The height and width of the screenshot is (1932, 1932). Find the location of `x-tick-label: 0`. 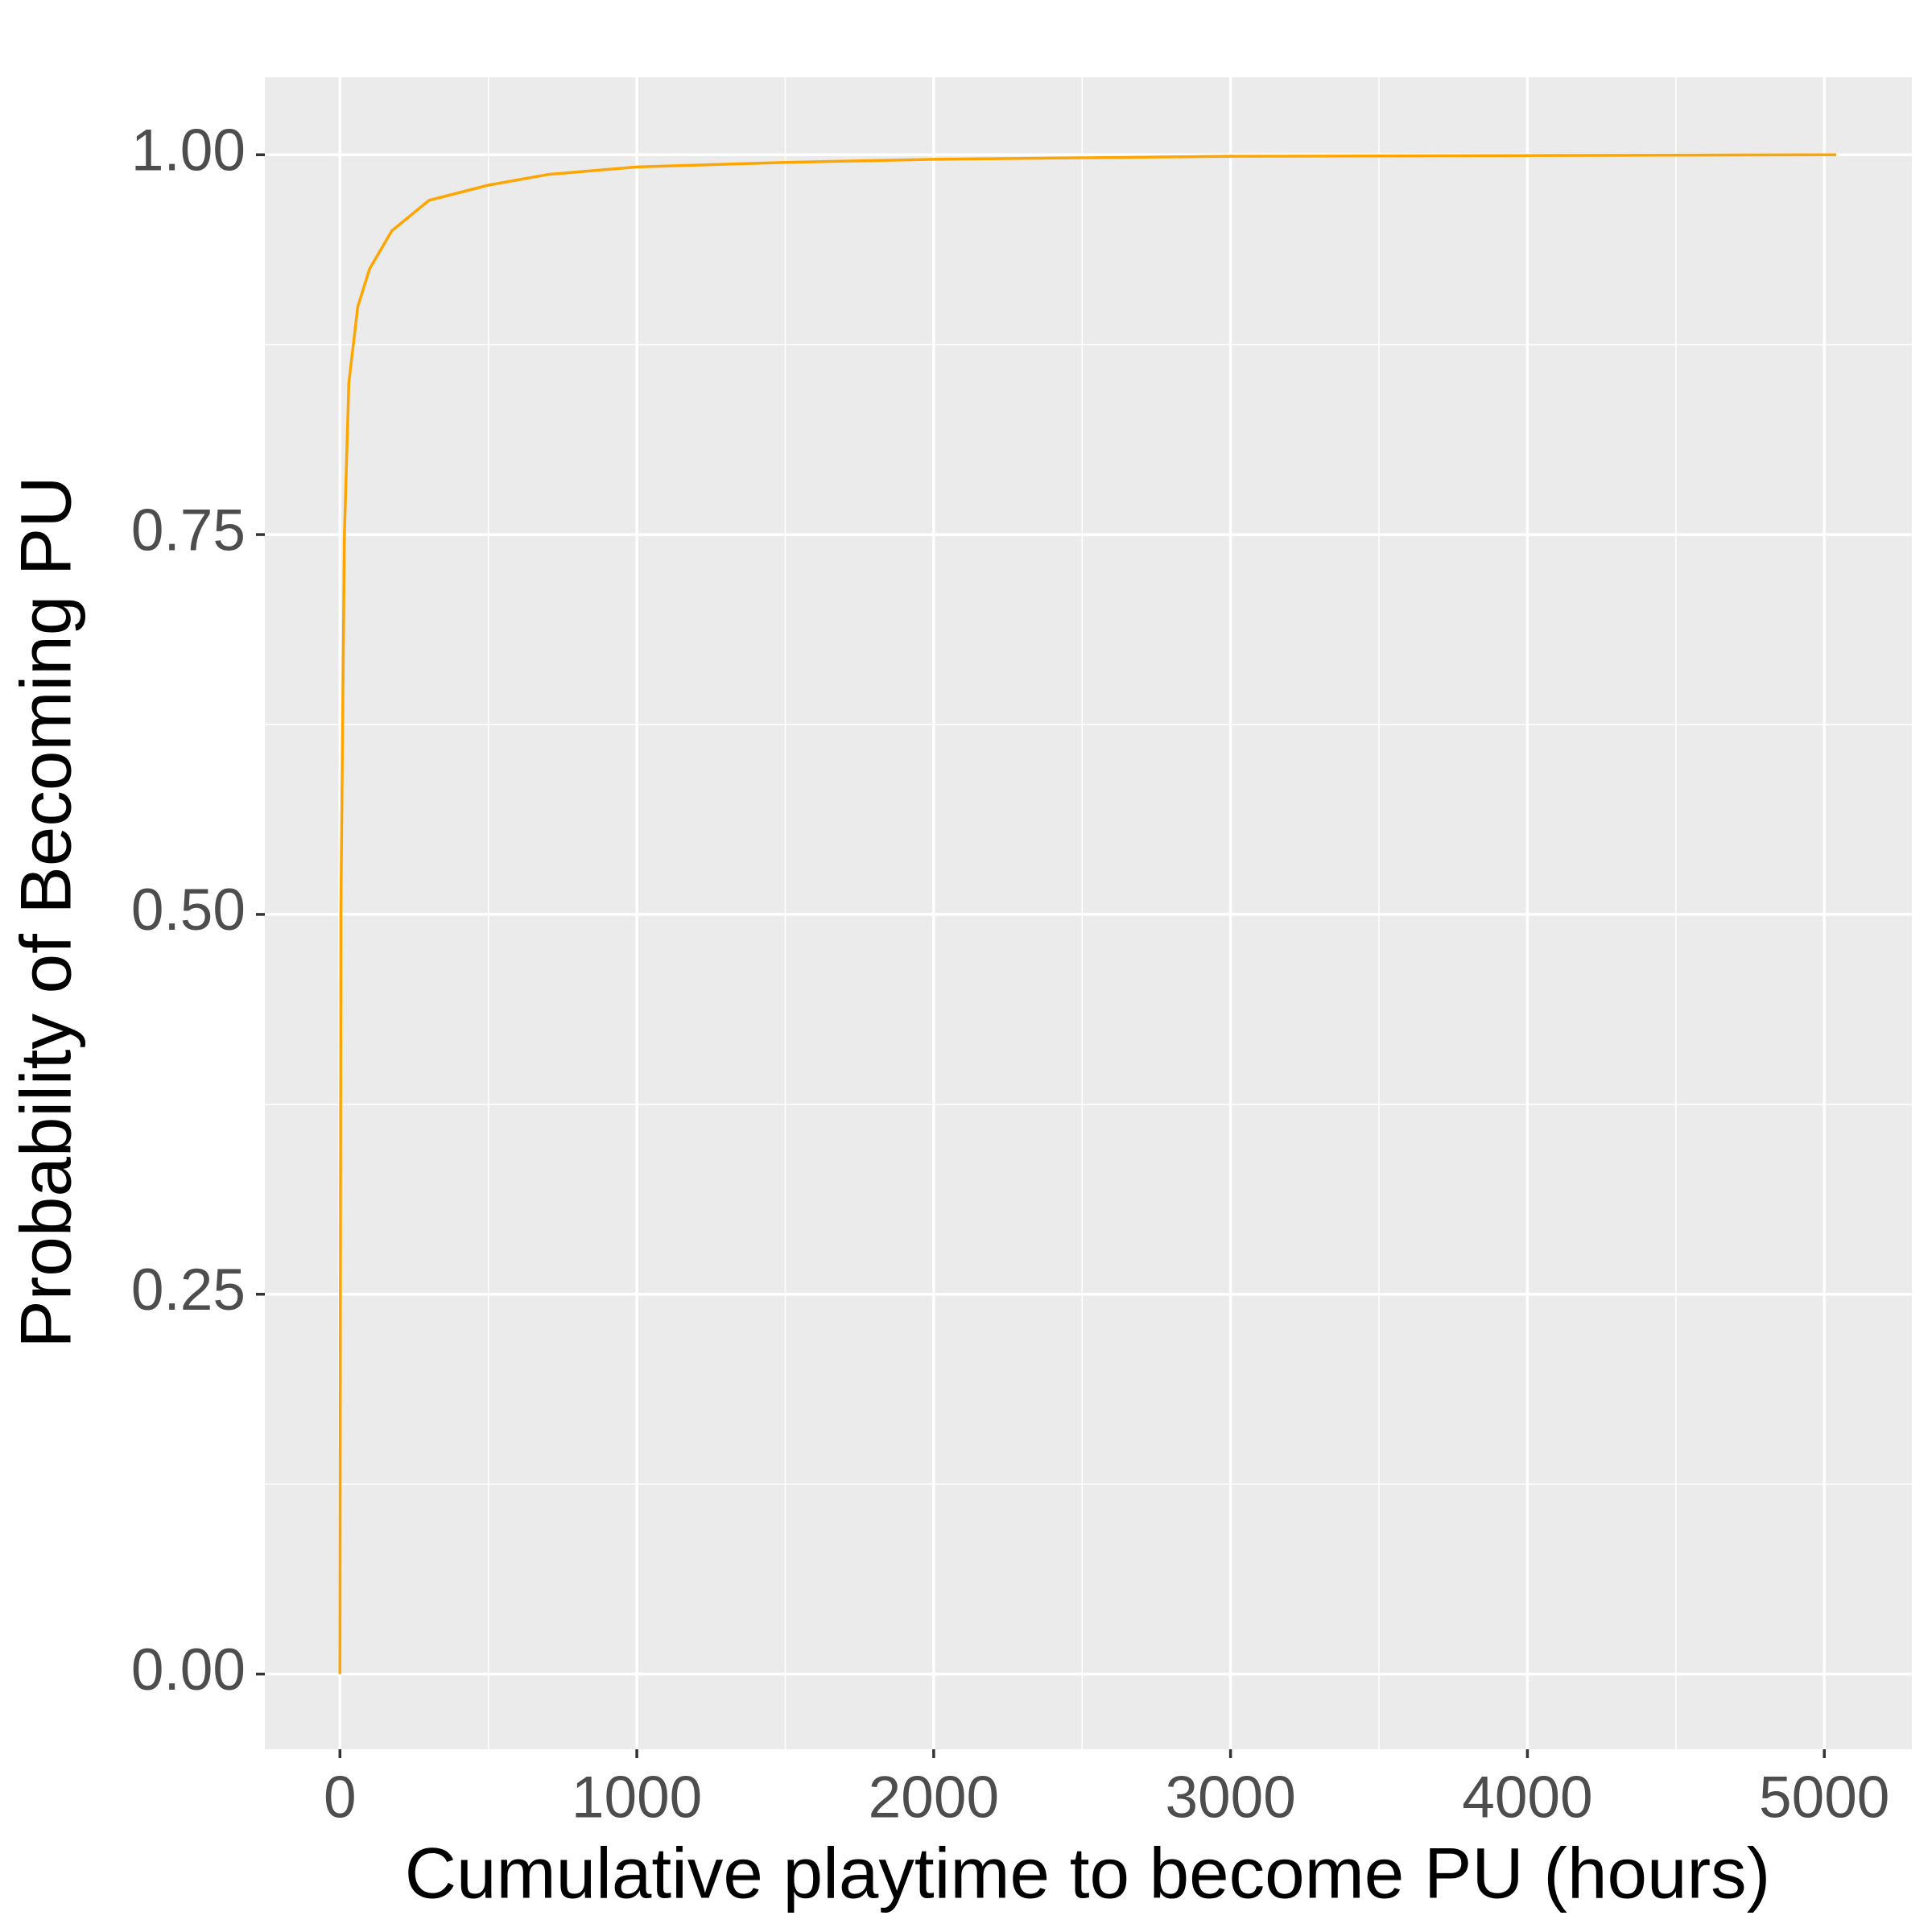

x-tick-label: 0 is located at coordinates (340, 1797).